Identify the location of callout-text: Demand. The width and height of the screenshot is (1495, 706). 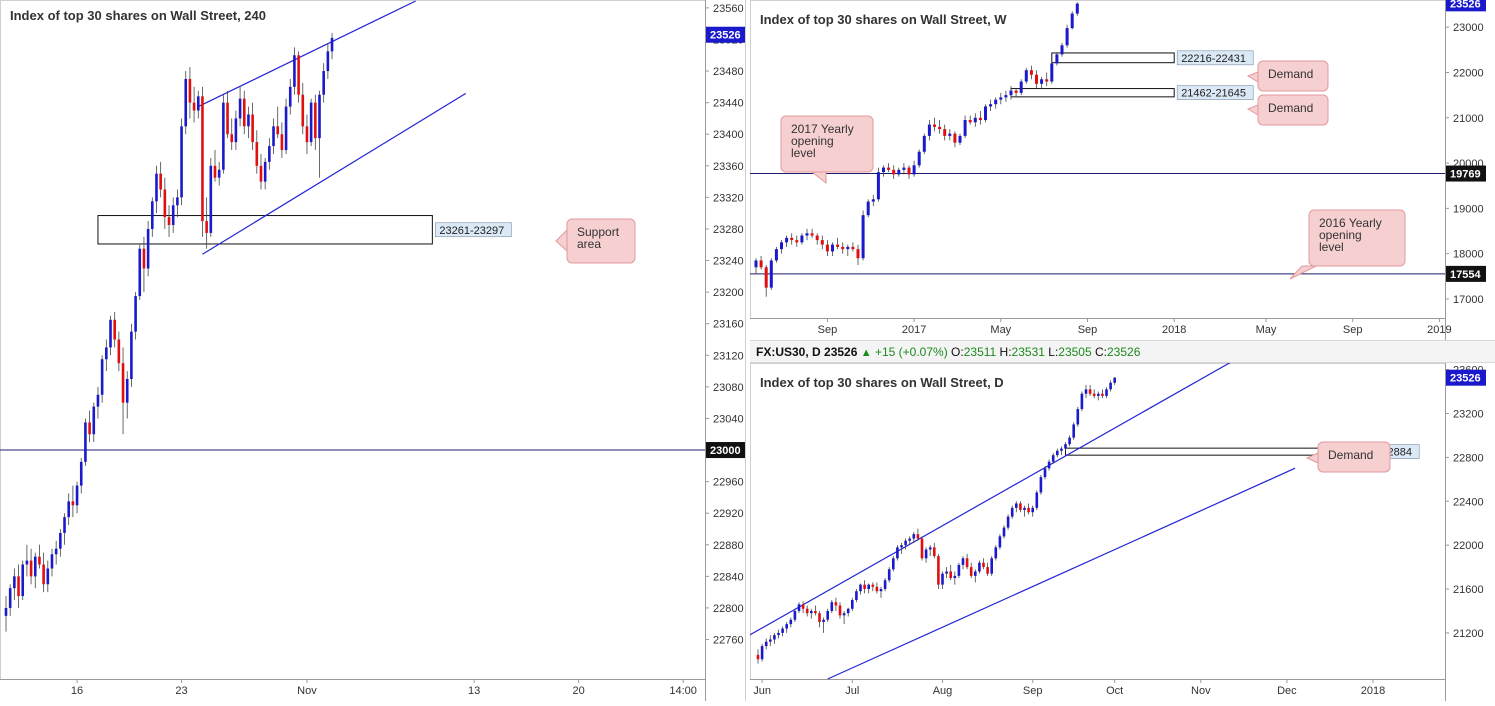
(1290, 74).